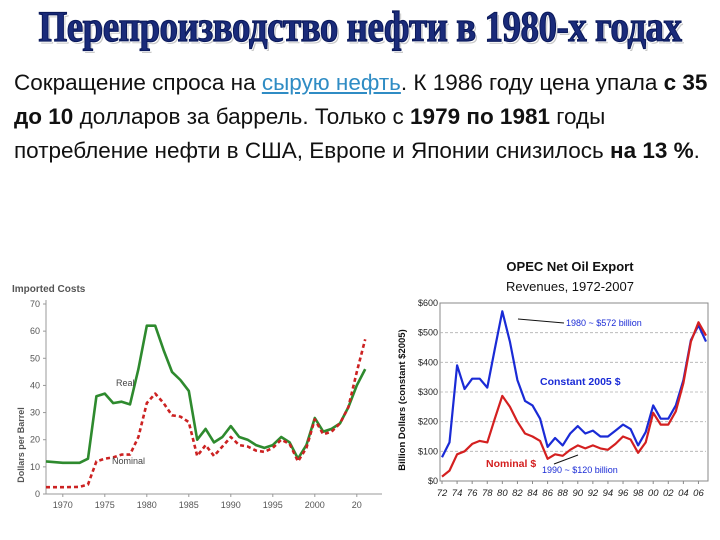  I want to click on chart2-ytick-label: $600, so click(428, 303).